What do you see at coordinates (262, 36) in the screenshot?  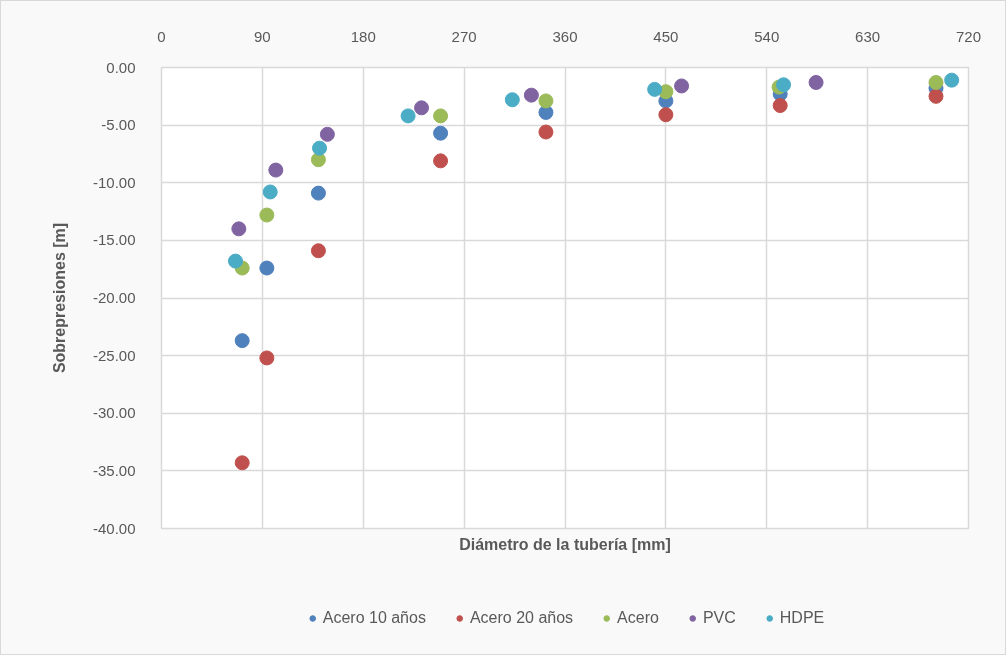 I see `x-tick-label: 90` at bounding box center [262, 36].